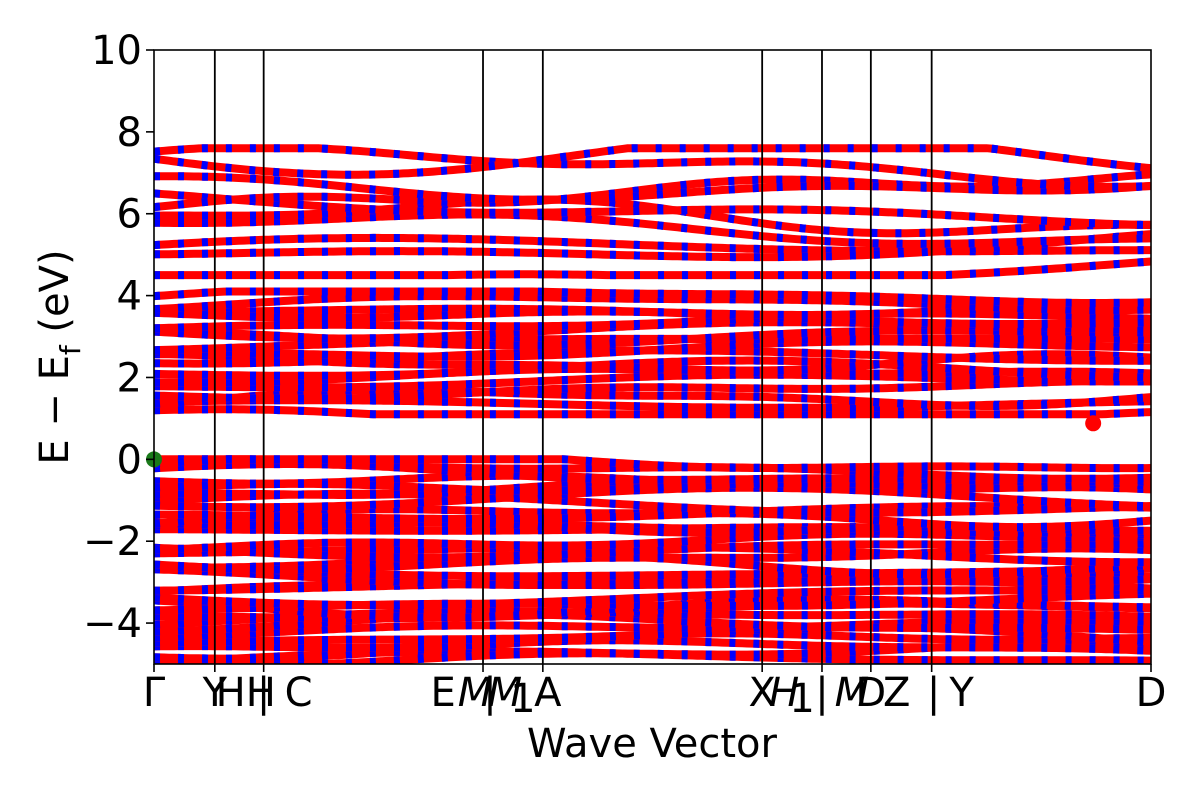 The image size is (1200, 800). Describe the element at coordinates (129, 133) in the screenshot. I see `y-tick-label: 8` at that location.